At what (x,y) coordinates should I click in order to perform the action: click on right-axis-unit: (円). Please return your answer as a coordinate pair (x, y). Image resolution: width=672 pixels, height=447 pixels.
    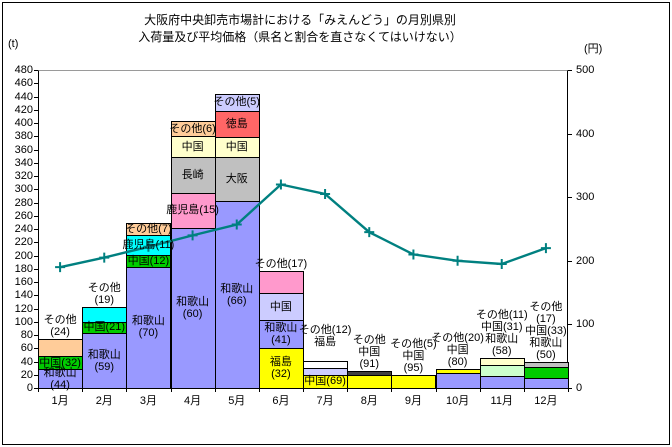
    Looking at the image, I should click on (593, 49).